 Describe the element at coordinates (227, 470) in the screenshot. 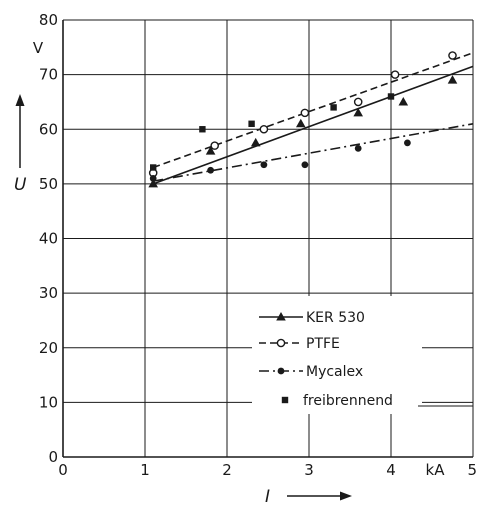

I see `x-tick-label-2: 2` at that location.